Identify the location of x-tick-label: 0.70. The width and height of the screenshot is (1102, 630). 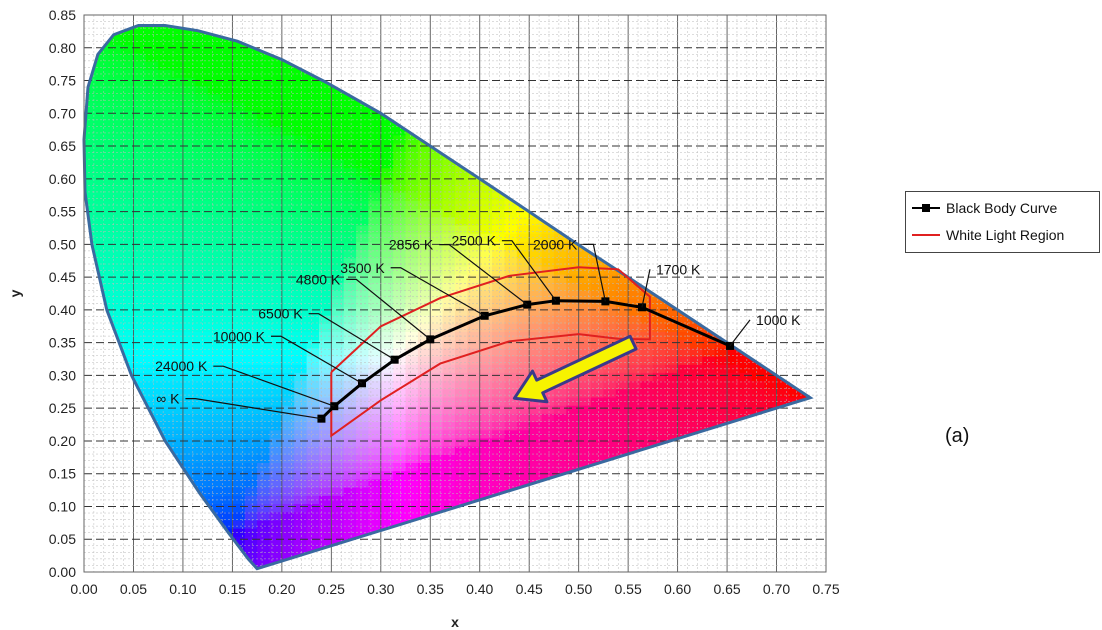
(776, 589).